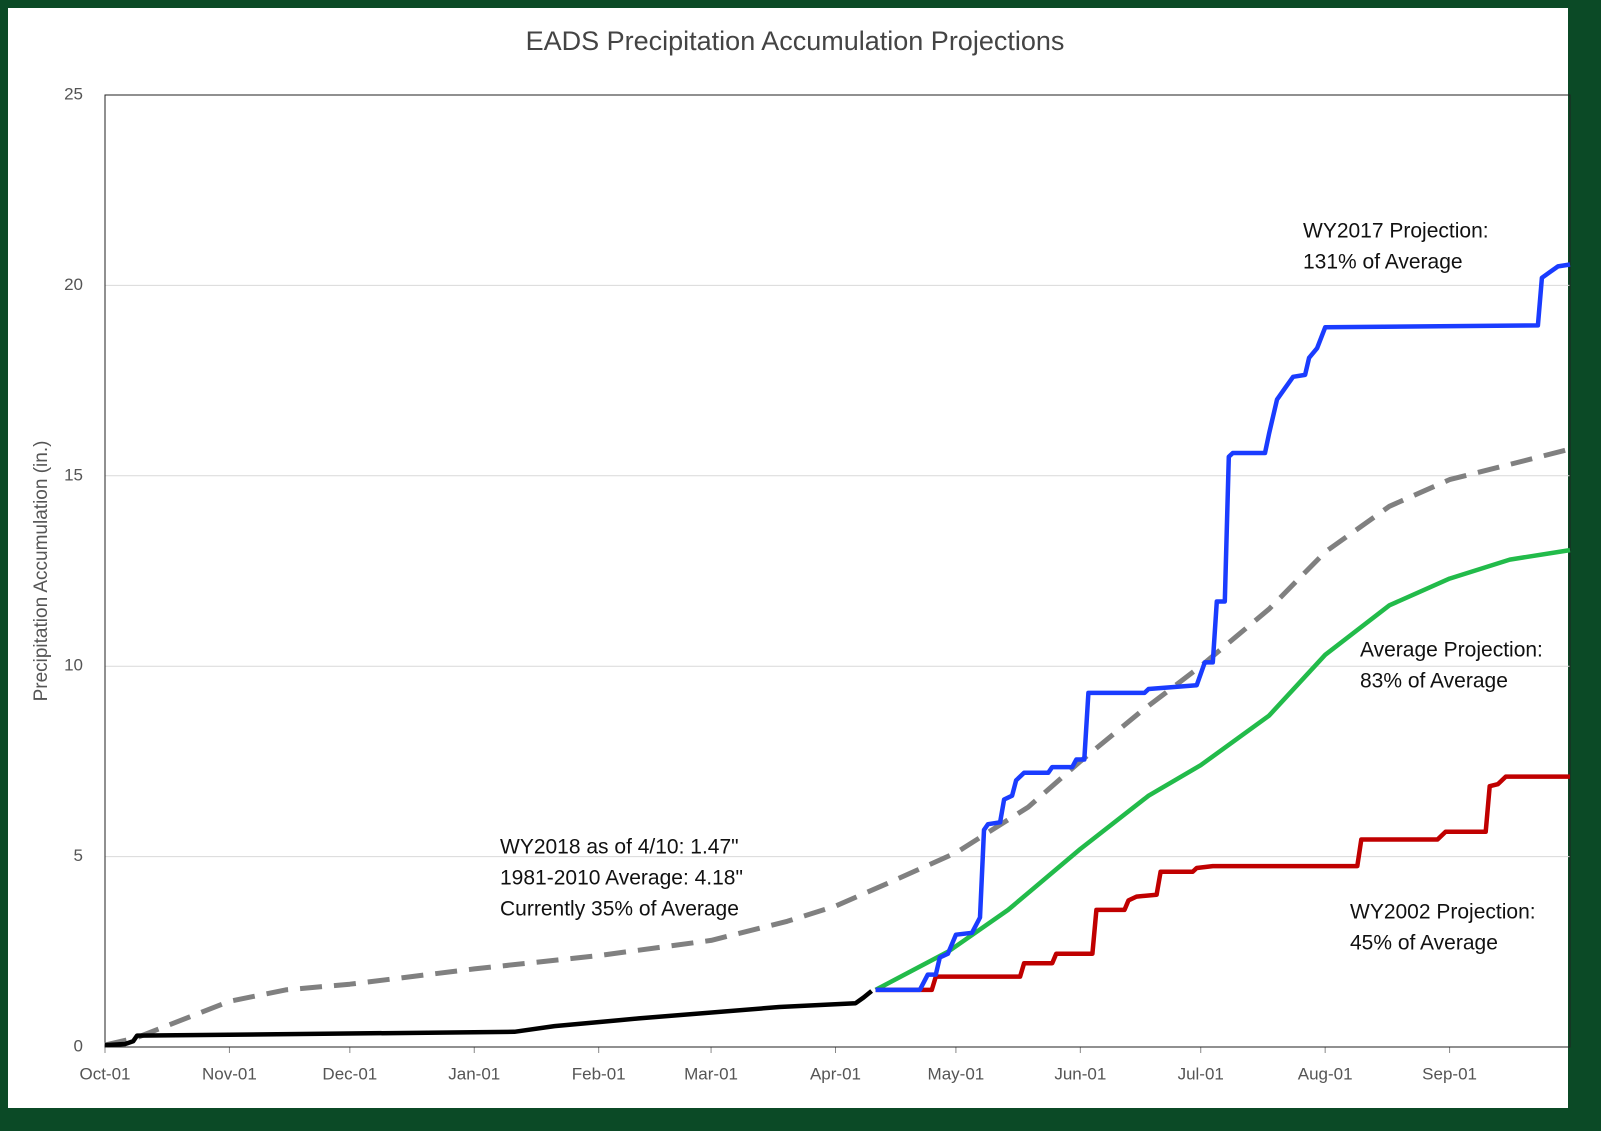 The width and height of the screenshot is (1601, 1131). What do you see at coordinates (1080, 1073) in the screenshot?
I see `x-tick-label: Jun-01` at bounding box center [1080, 1073].